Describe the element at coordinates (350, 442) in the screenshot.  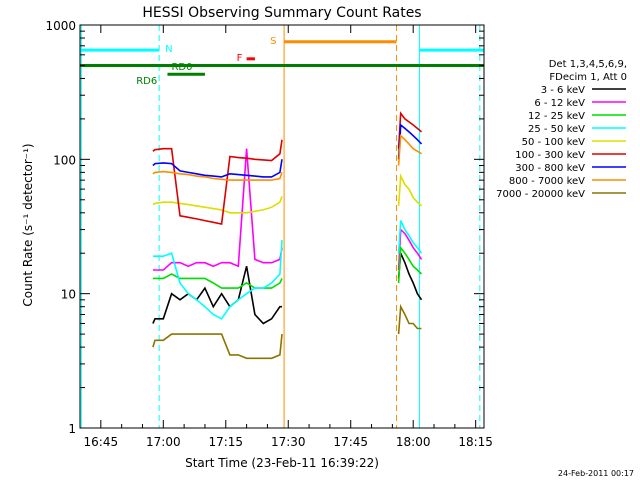
I see `x-tick-label: 17:45` at that location.